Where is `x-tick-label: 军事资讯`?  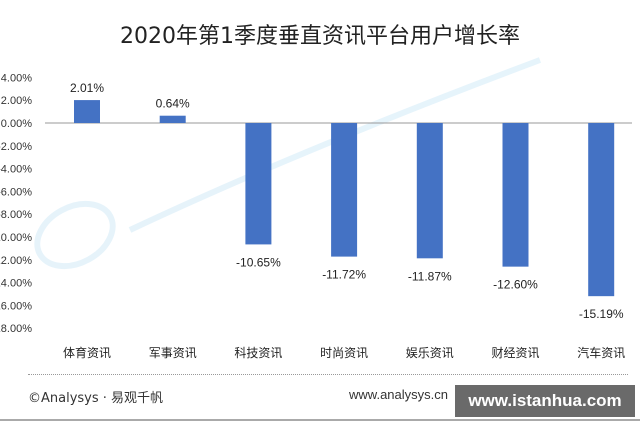
x-tick-label: 军事资讯 is located at coordinates (173, 353).